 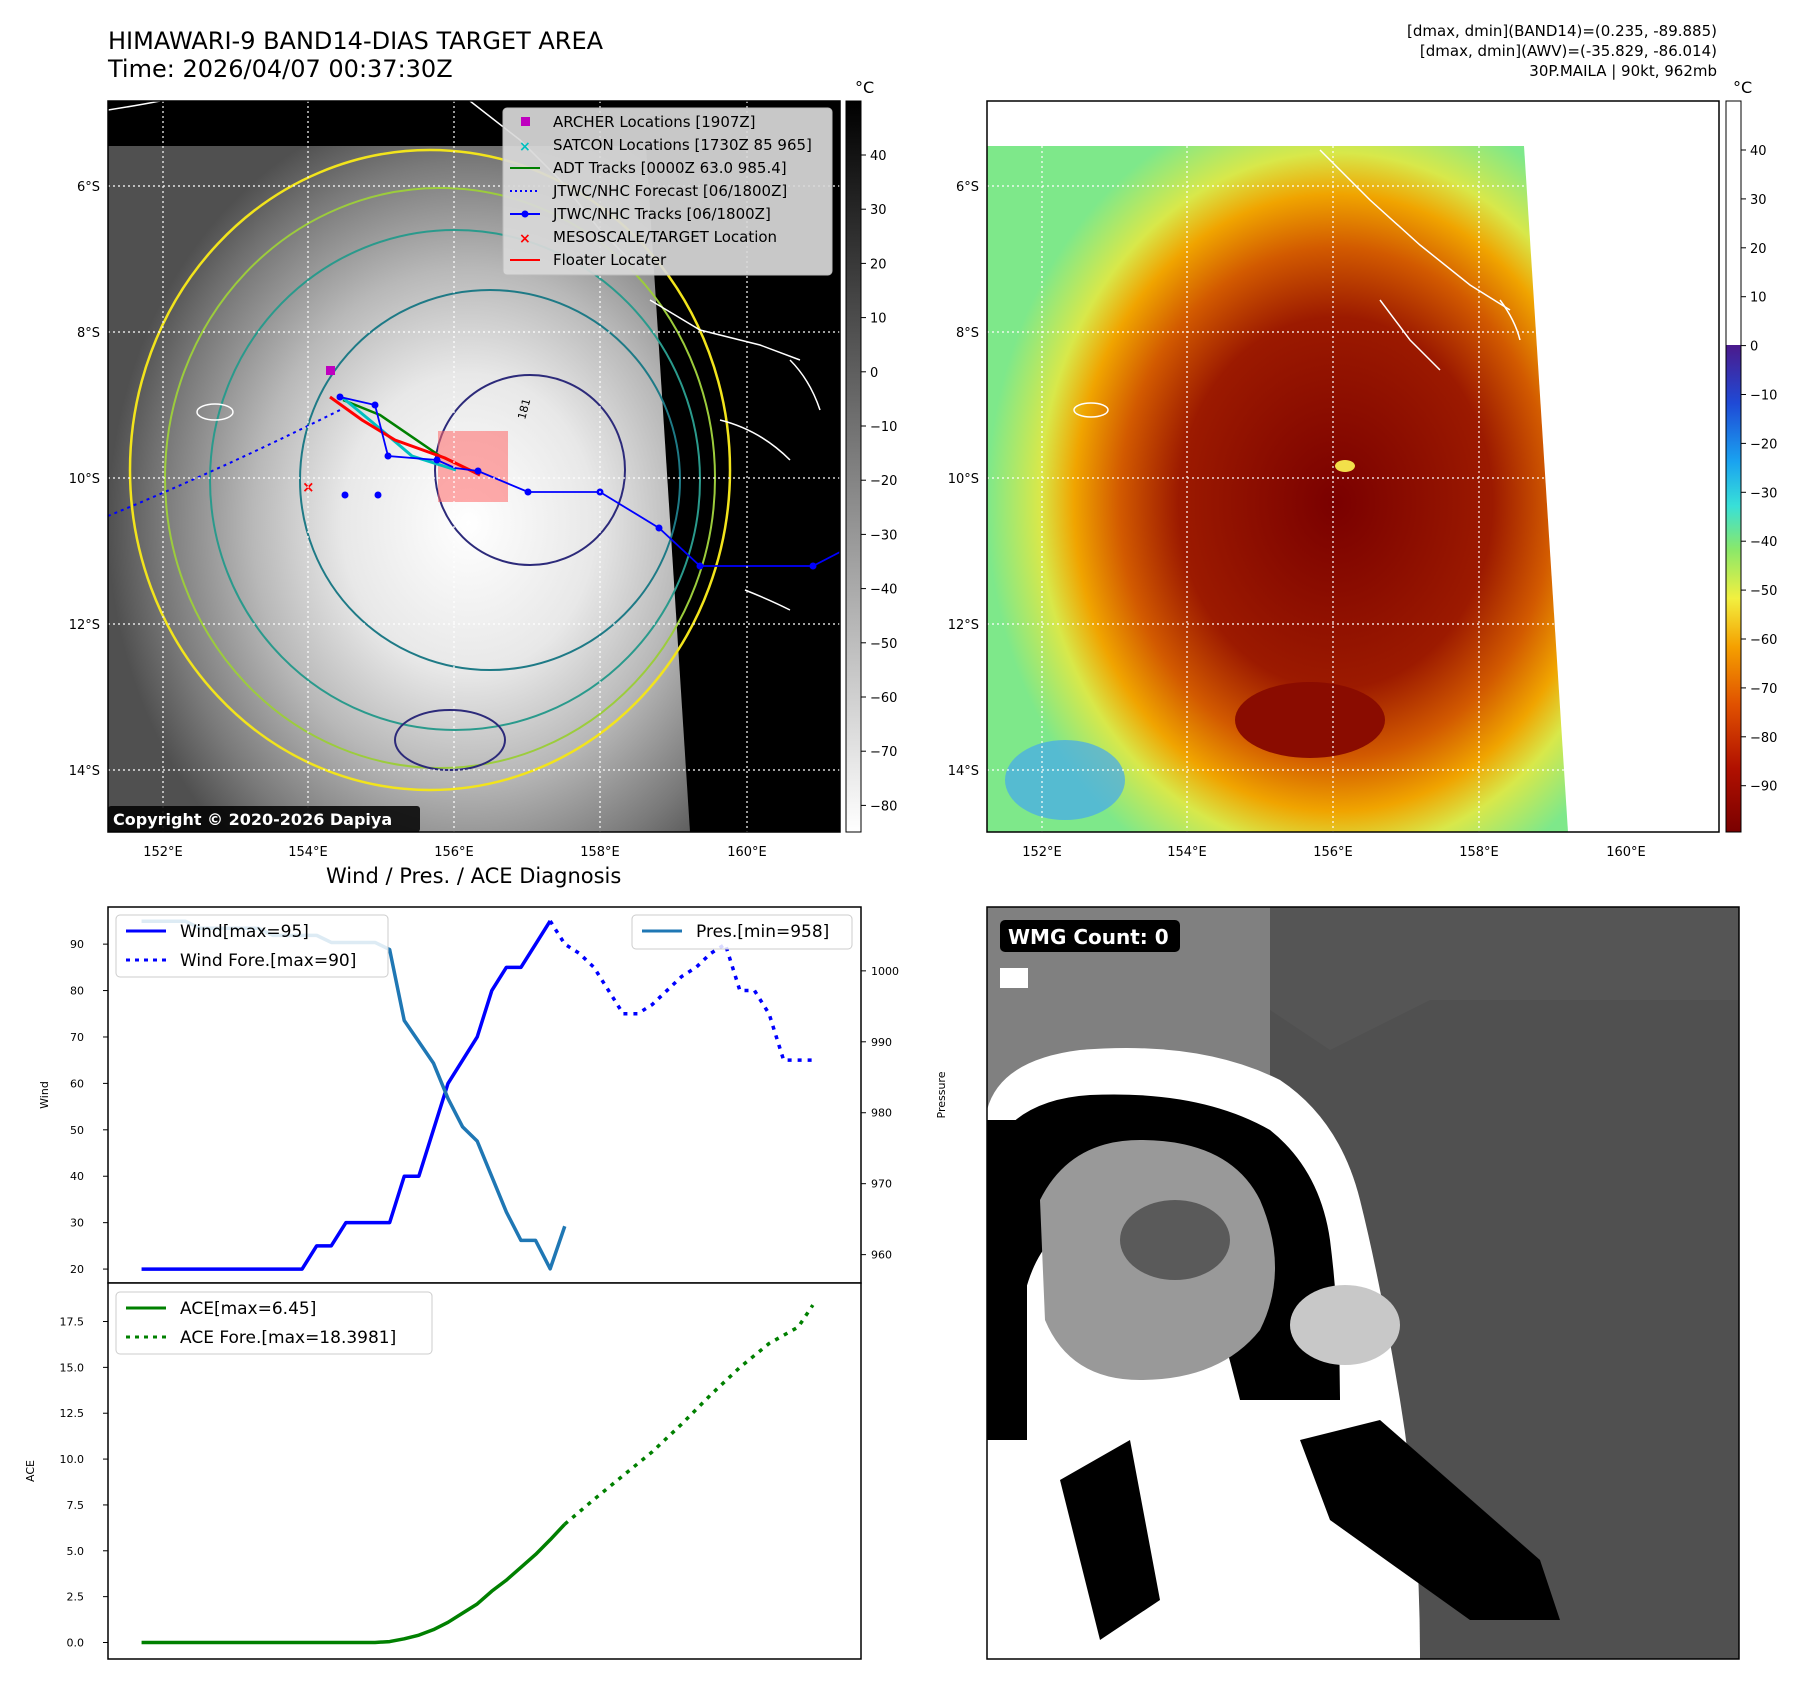 I want to click on map2-lat-tick-10: 10°S, so click(x=963, y=479).